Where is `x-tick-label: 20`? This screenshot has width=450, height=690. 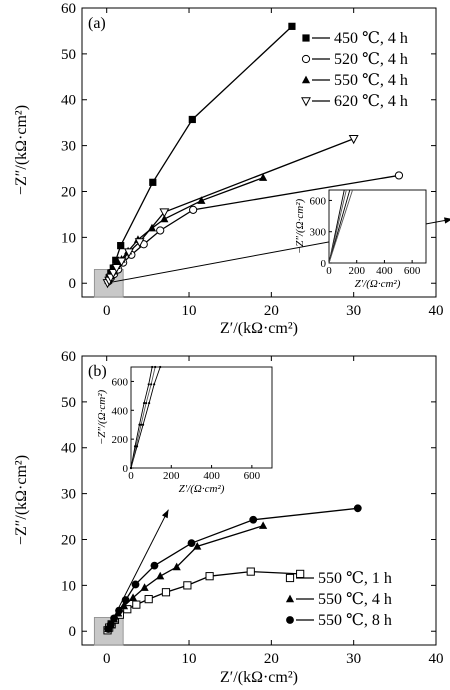 x-tick-label: 20 is located at coordinates (271, 659).